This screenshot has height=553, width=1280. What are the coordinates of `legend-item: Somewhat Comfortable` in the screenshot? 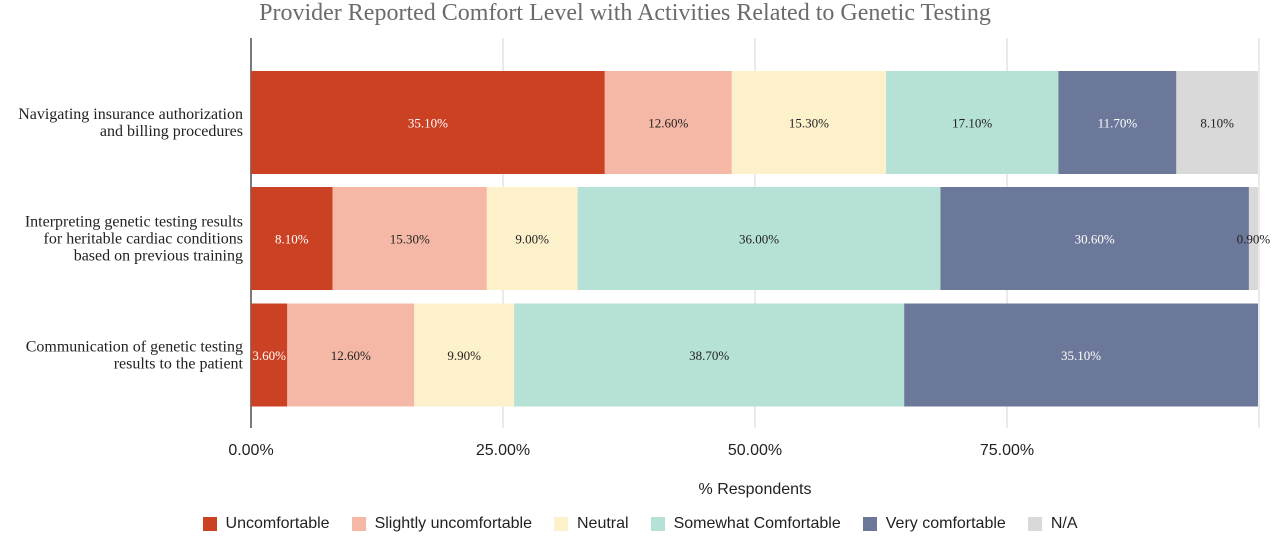 It's located at (745, 524).